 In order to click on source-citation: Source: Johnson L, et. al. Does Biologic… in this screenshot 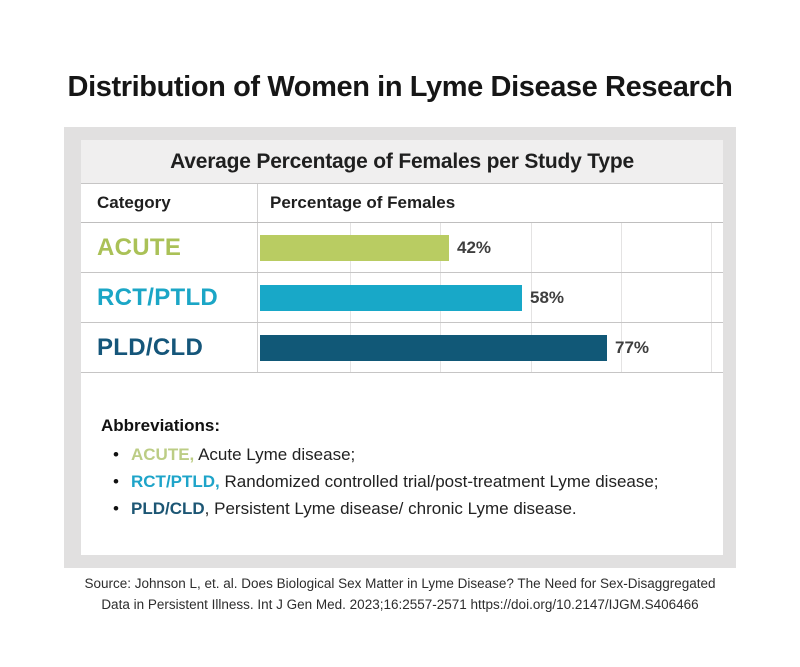, I will do `click(400, 594)`.